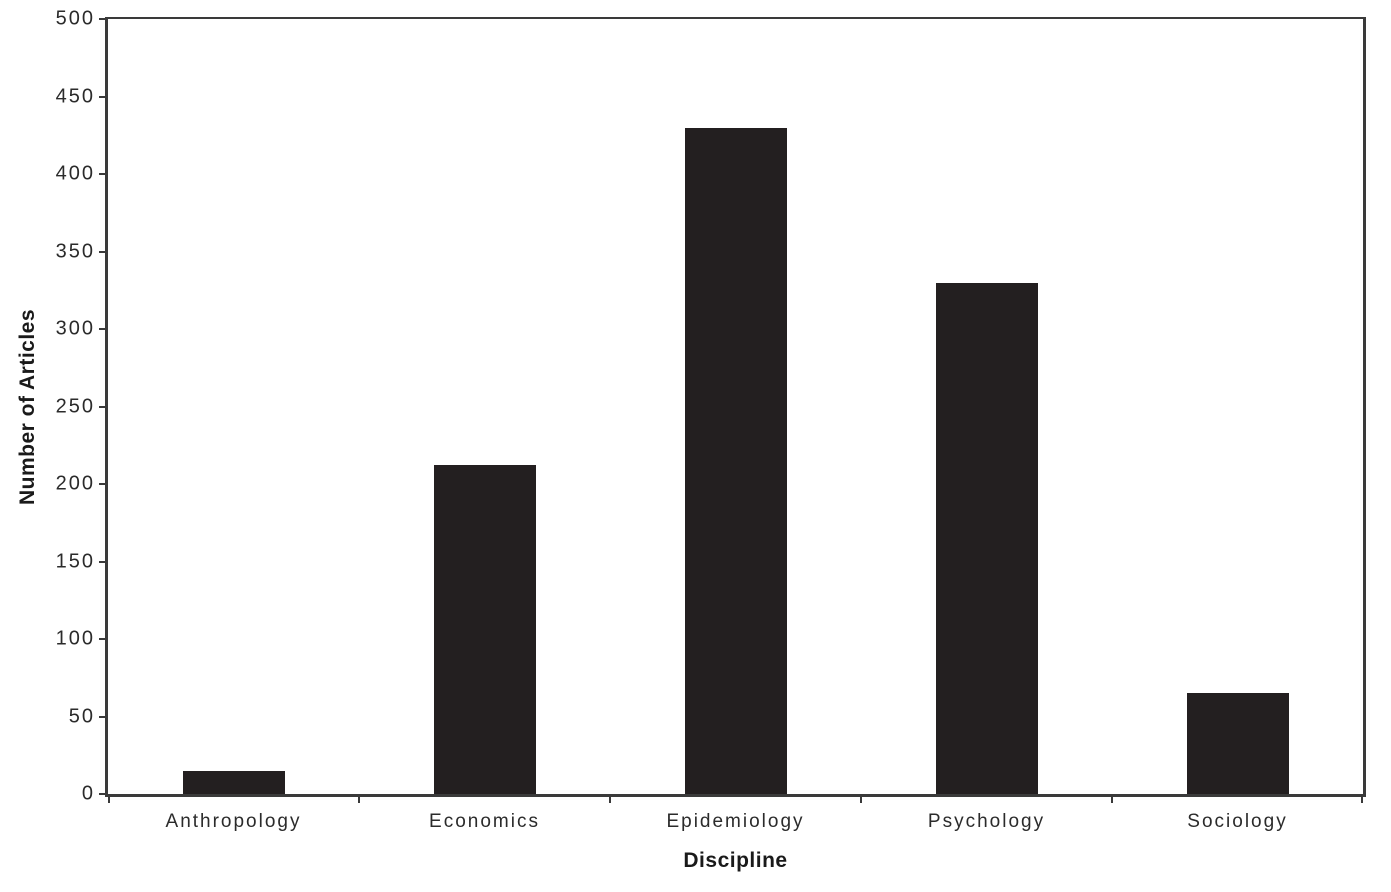 This screenshot has width=1391, height=892. I want to click on y-tick-label: 400, so click(75, 173).